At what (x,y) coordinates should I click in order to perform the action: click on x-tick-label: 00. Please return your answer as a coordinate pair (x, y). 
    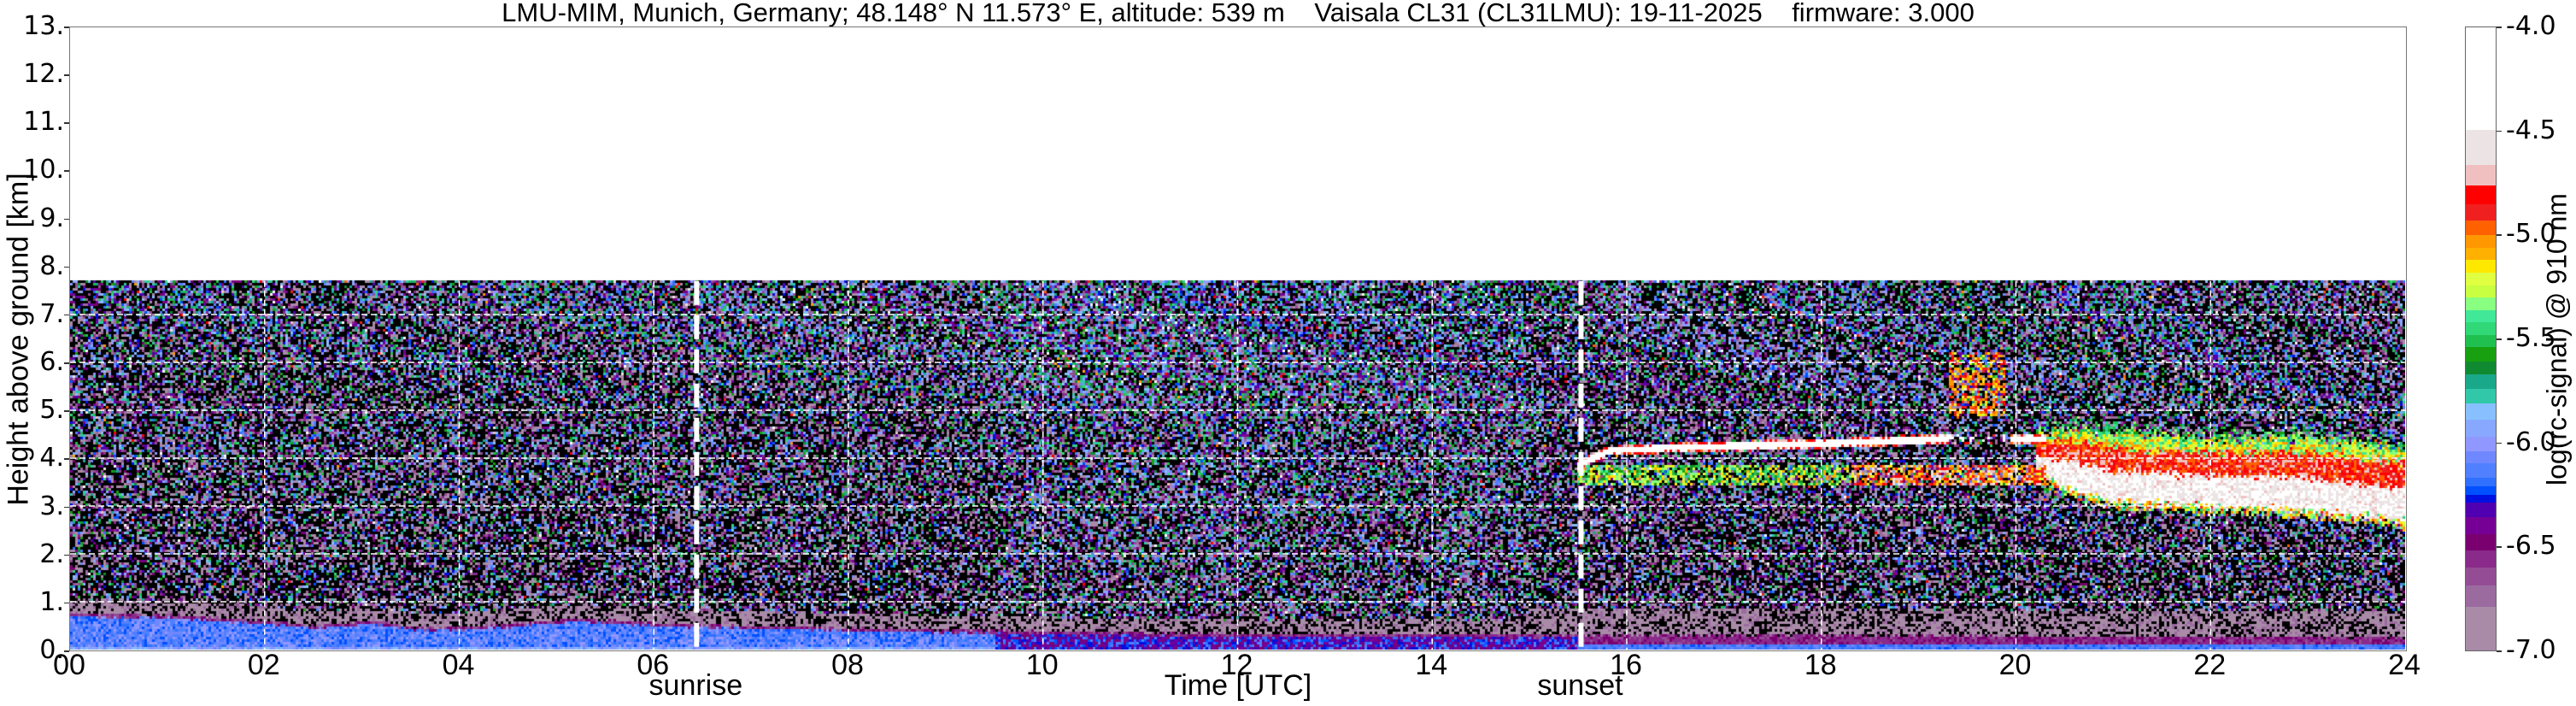
    Looking at the image, I should click on (69, 665).